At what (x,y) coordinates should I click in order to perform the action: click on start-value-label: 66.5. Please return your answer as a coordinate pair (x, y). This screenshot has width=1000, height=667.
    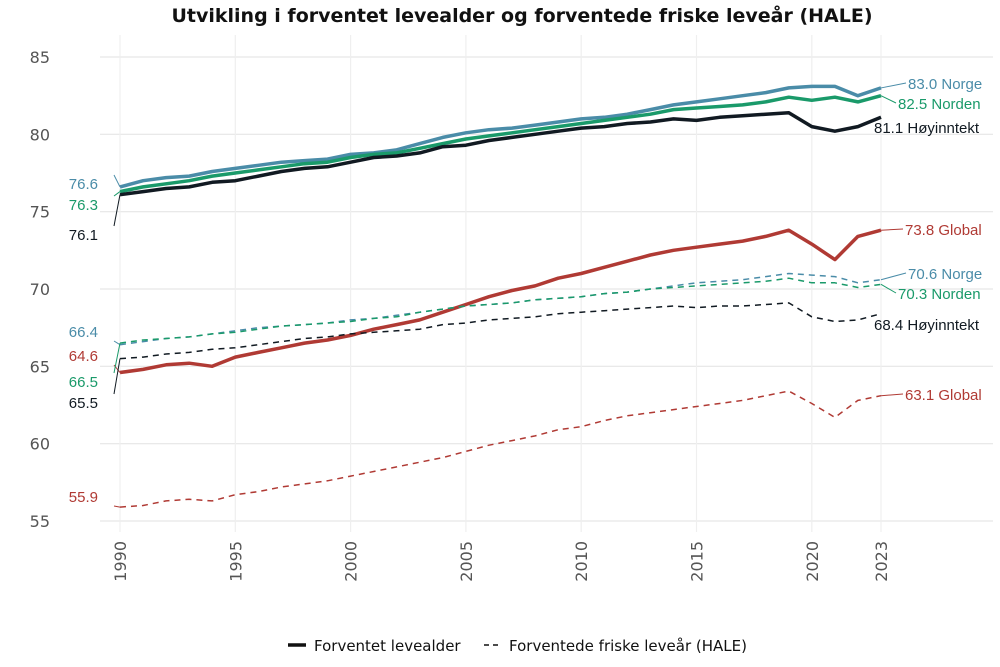
    Looking at the image, I should click on (83, 382).